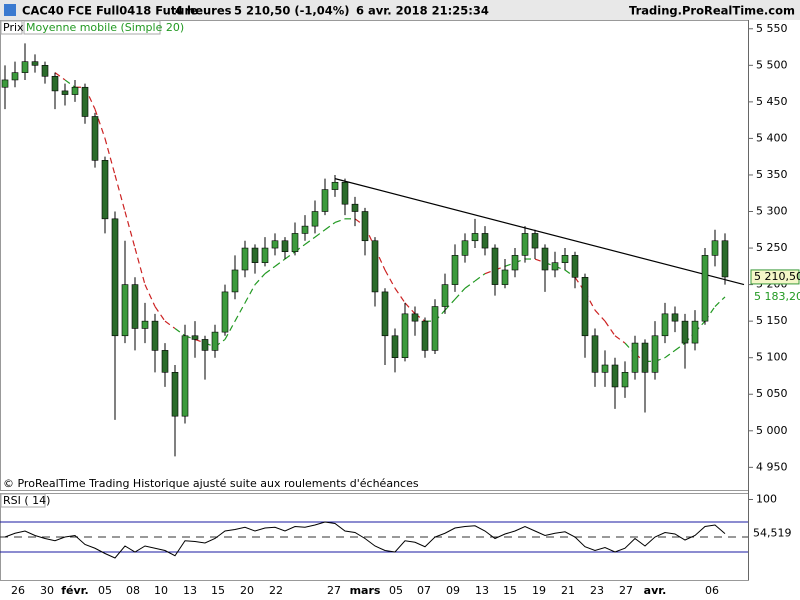 This screenshot has height=600, width=800. I want to click on logo, so click(10, 10).